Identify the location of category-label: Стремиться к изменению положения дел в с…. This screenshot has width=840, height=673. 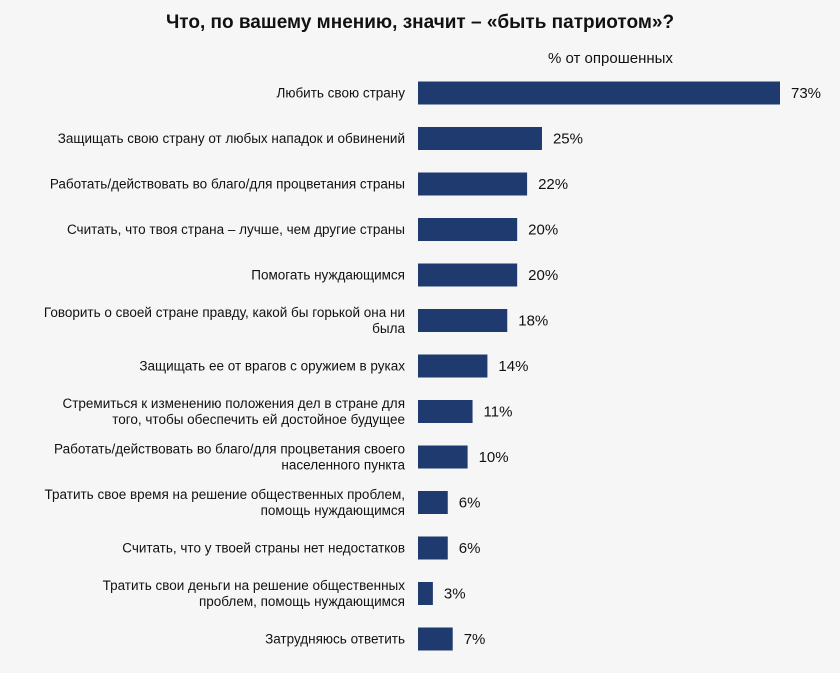
(233, 403).